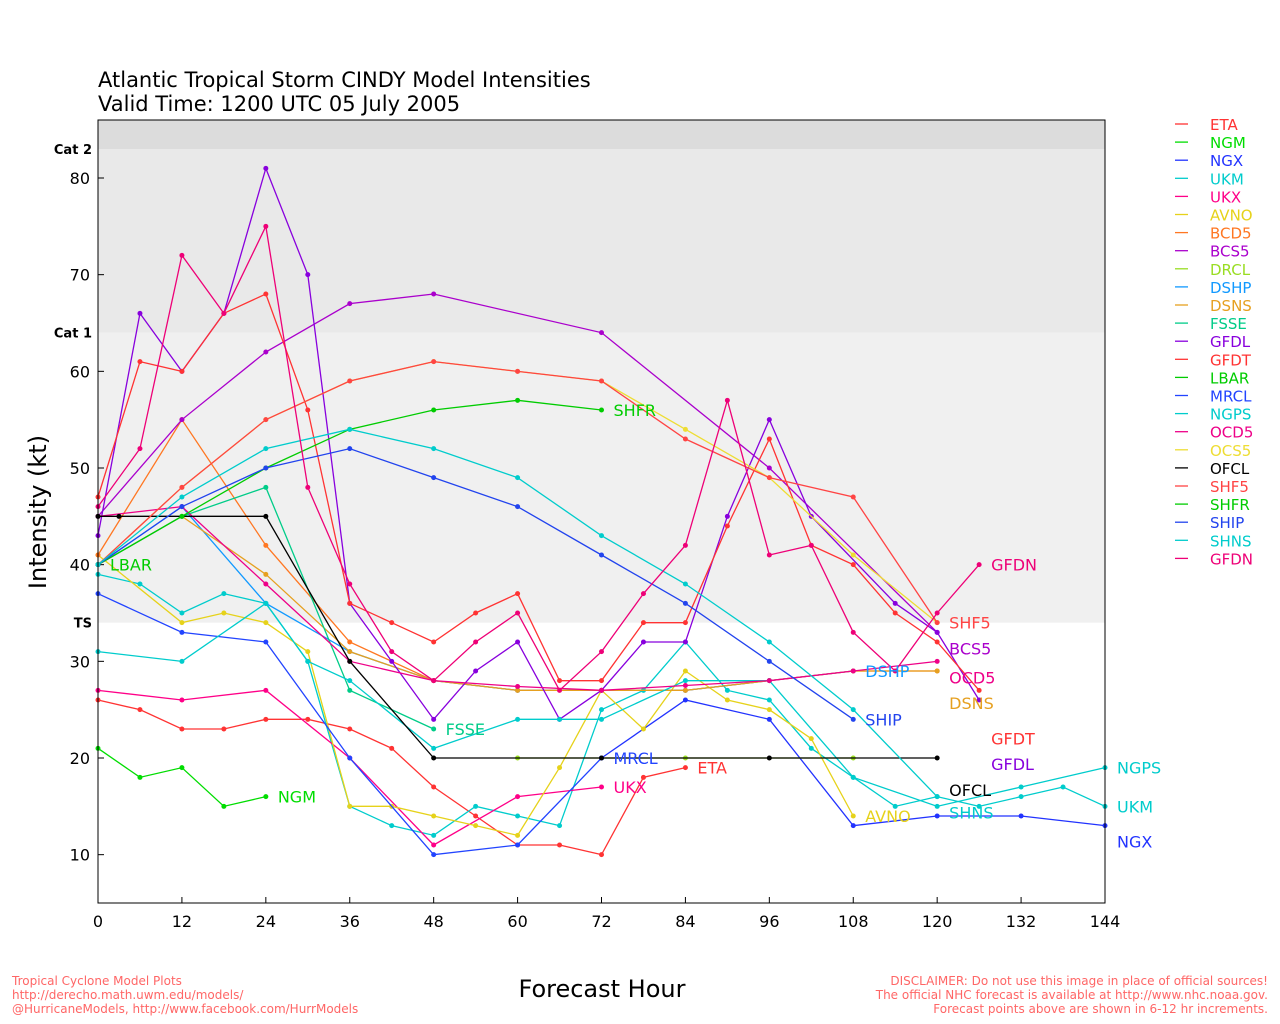  Describe the element at coordinates (1230, 451) in the screenshot. I see `legend-entry-ocs5: OCS5` at that location.